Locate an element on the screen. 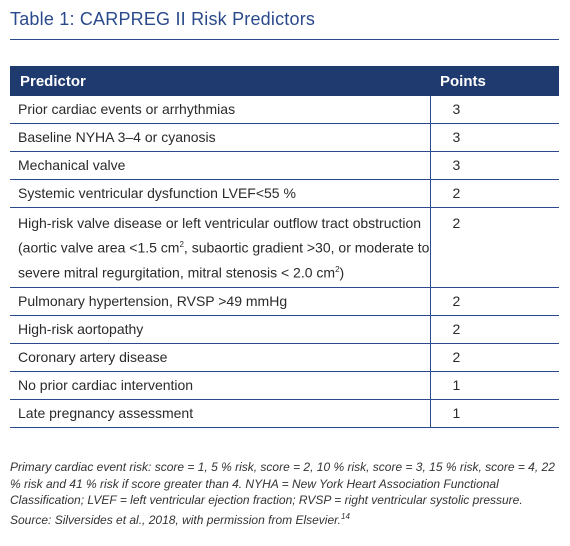 This screenshot has width=570, height=546. table-row: No prior cardiac intervention 1 is located at coordinates (284, 386).